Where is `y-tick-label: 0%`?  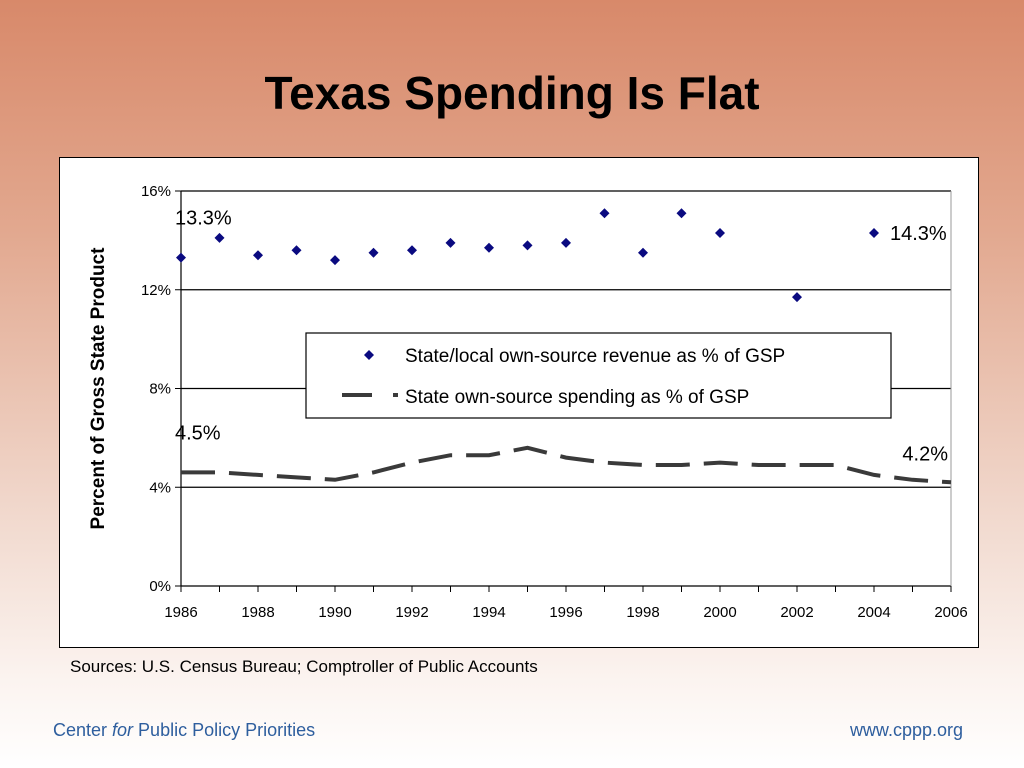
y-tick-label: 0% is located at coordinates (160, 586).